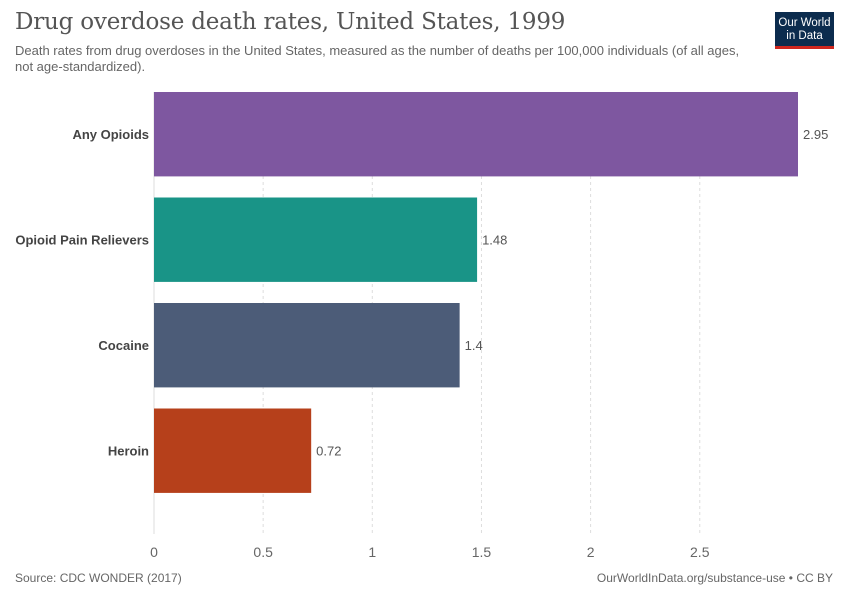 This screenshot has width=850, height=600. What do you see at coordinates (700, 552) in the screenshot?
I see `x-tick-label: 2.5` at bounding box center [700, 552].